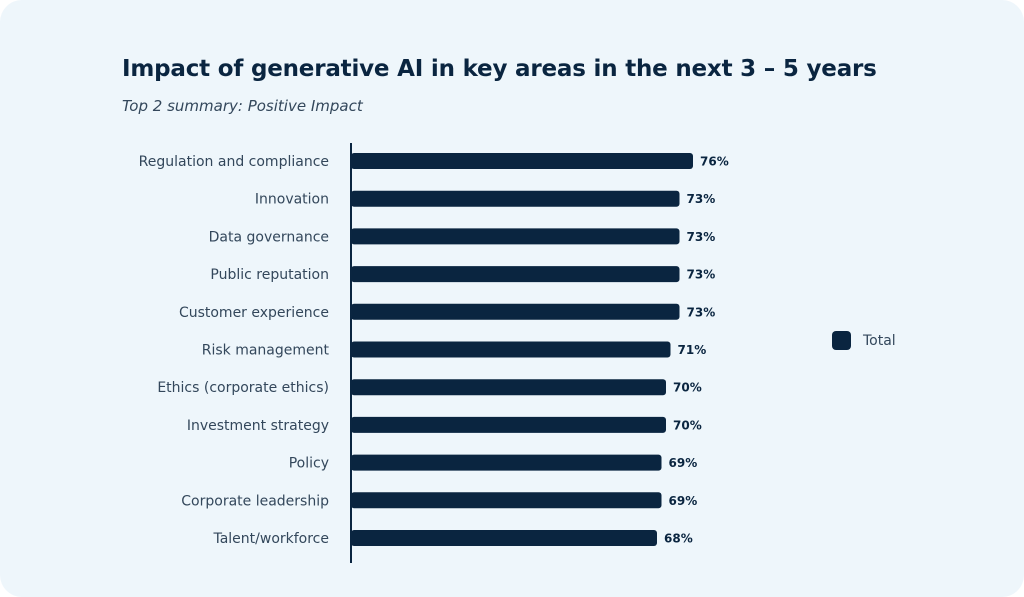  Describe the element at coordinates (254, 313) in the screenshot. I see `category-label: Customer experience` at that location.